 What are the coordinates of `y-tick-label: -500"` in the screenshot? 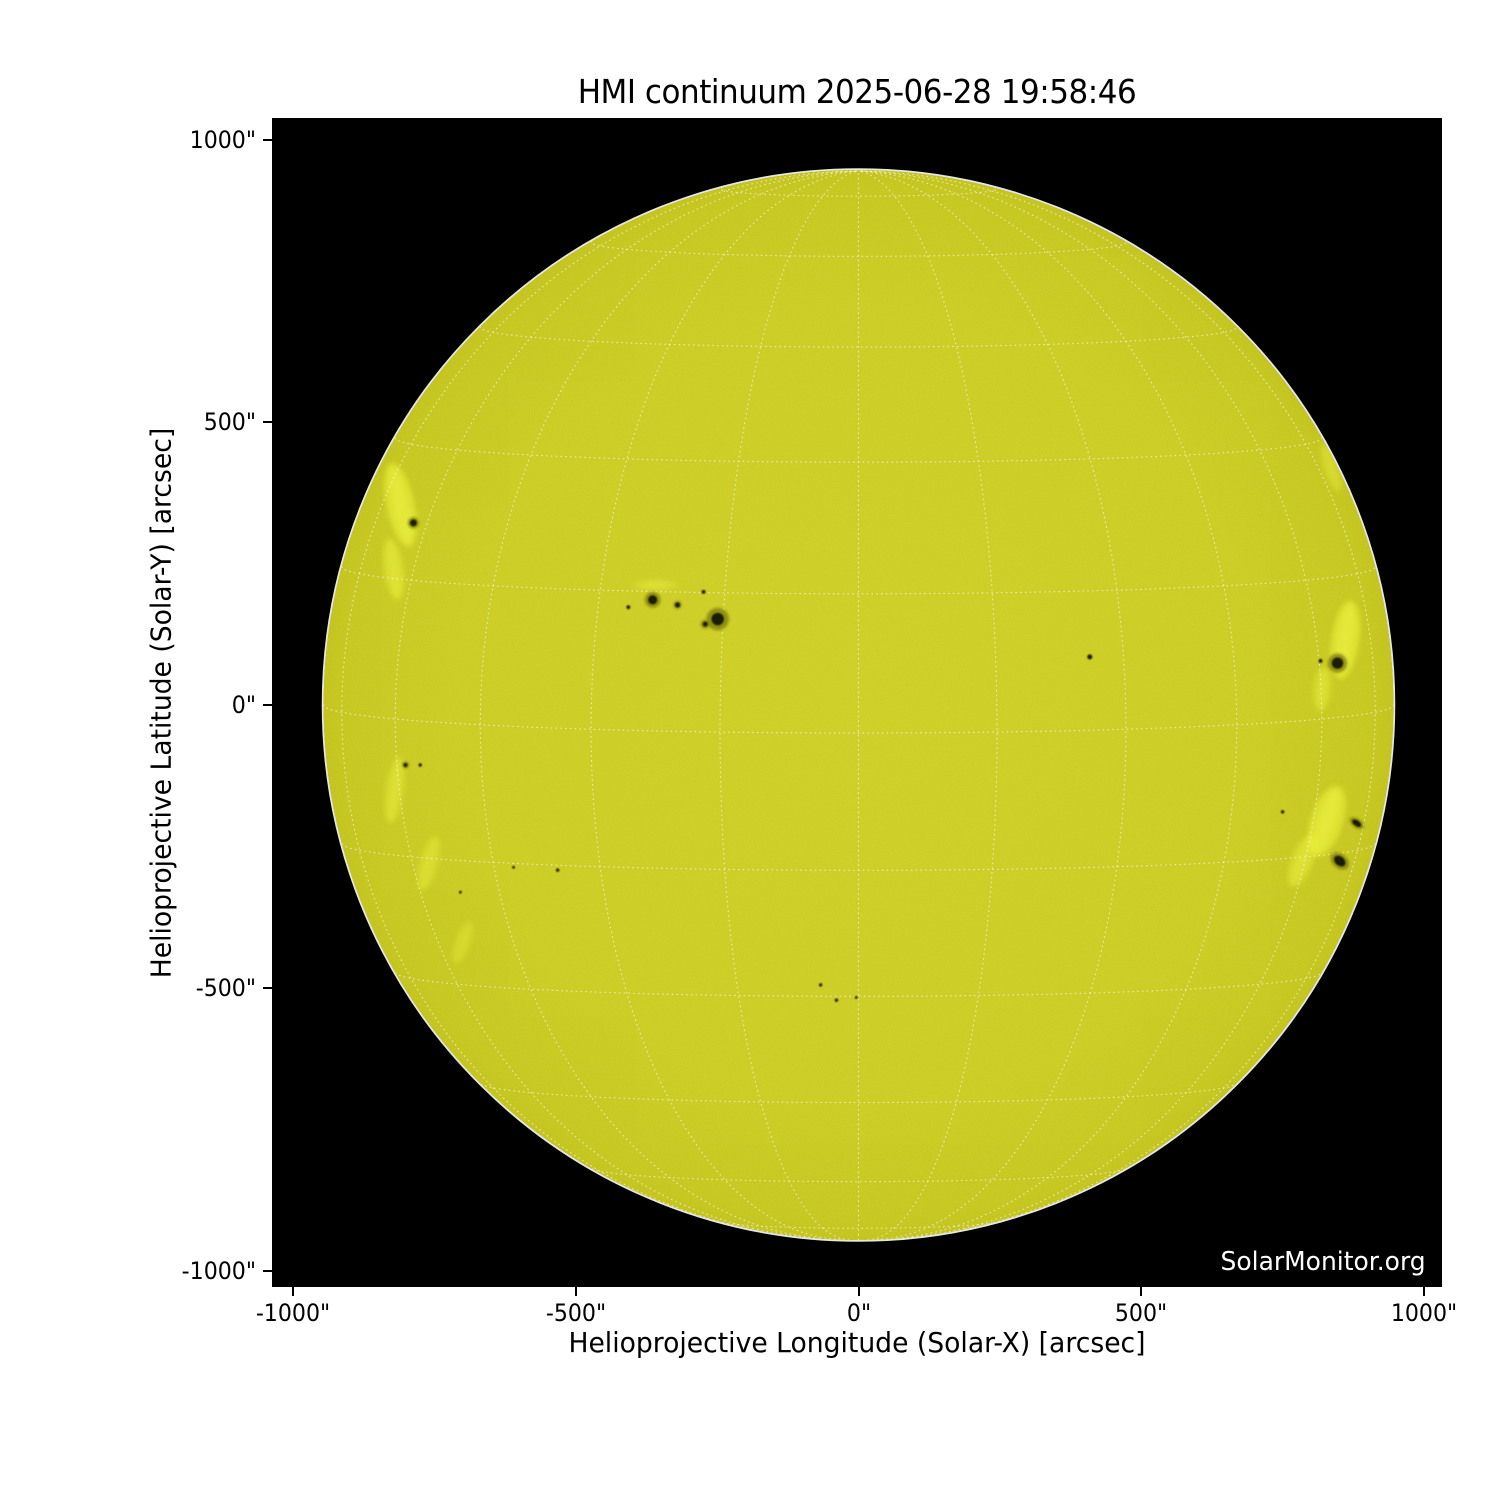 It's located at (225, 987).